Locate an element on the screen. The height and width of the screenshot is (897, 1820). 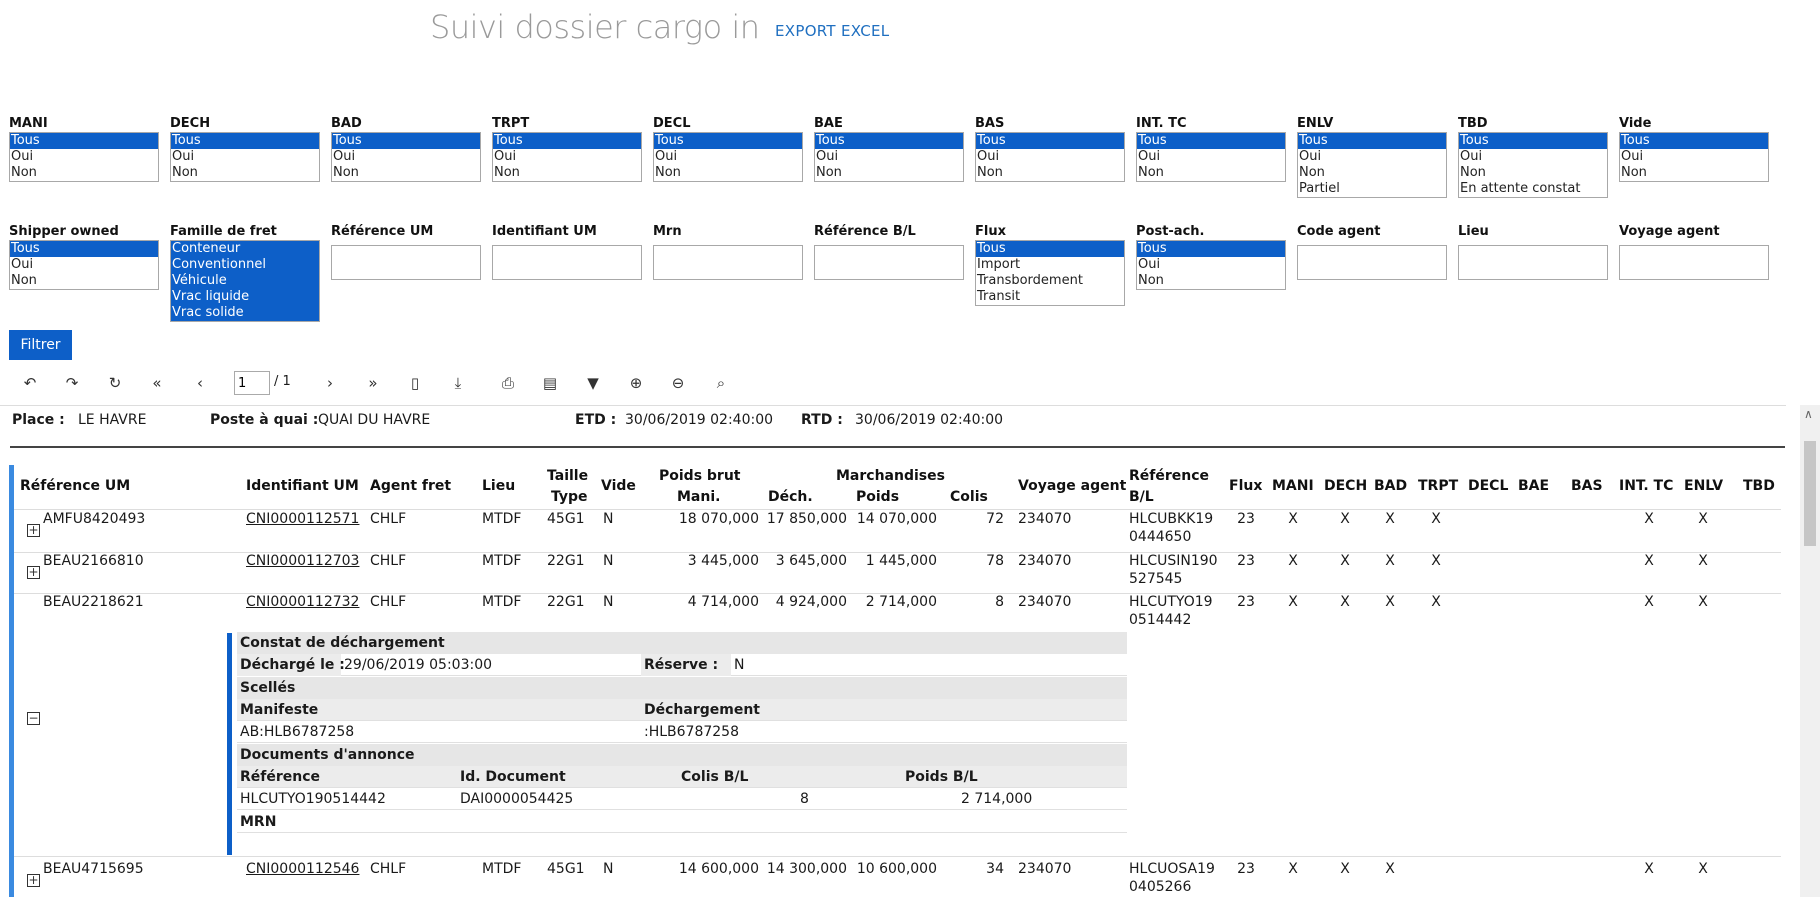
col-header-poids-brut: Poids brut is located at coordinates (700, 476).